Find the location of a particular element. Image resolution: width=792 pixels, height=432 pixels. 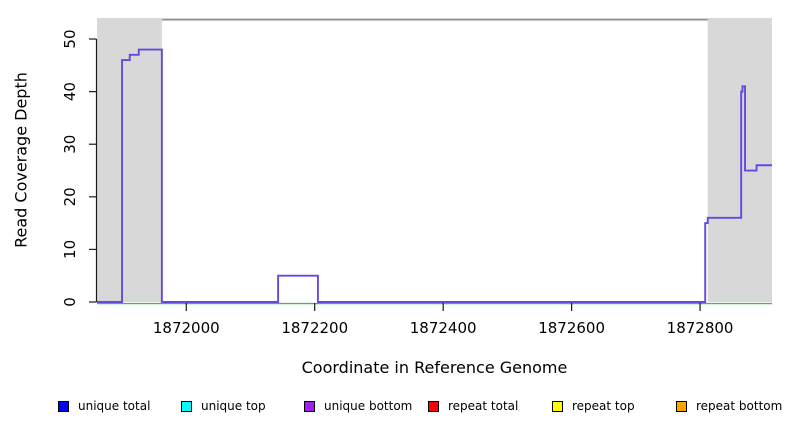

legend-item-repeat-top: repeat top is located at coordinates (593, 406).